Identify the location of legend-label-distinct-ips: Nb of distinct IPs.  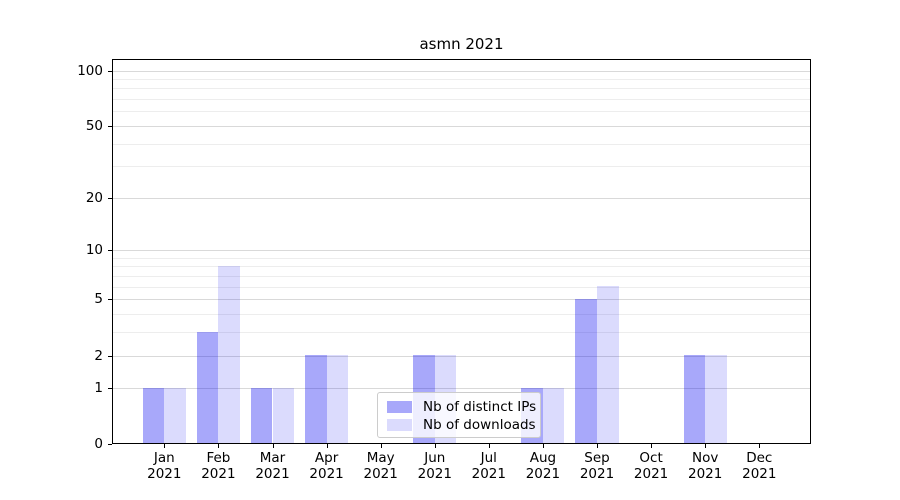
(480, 406).